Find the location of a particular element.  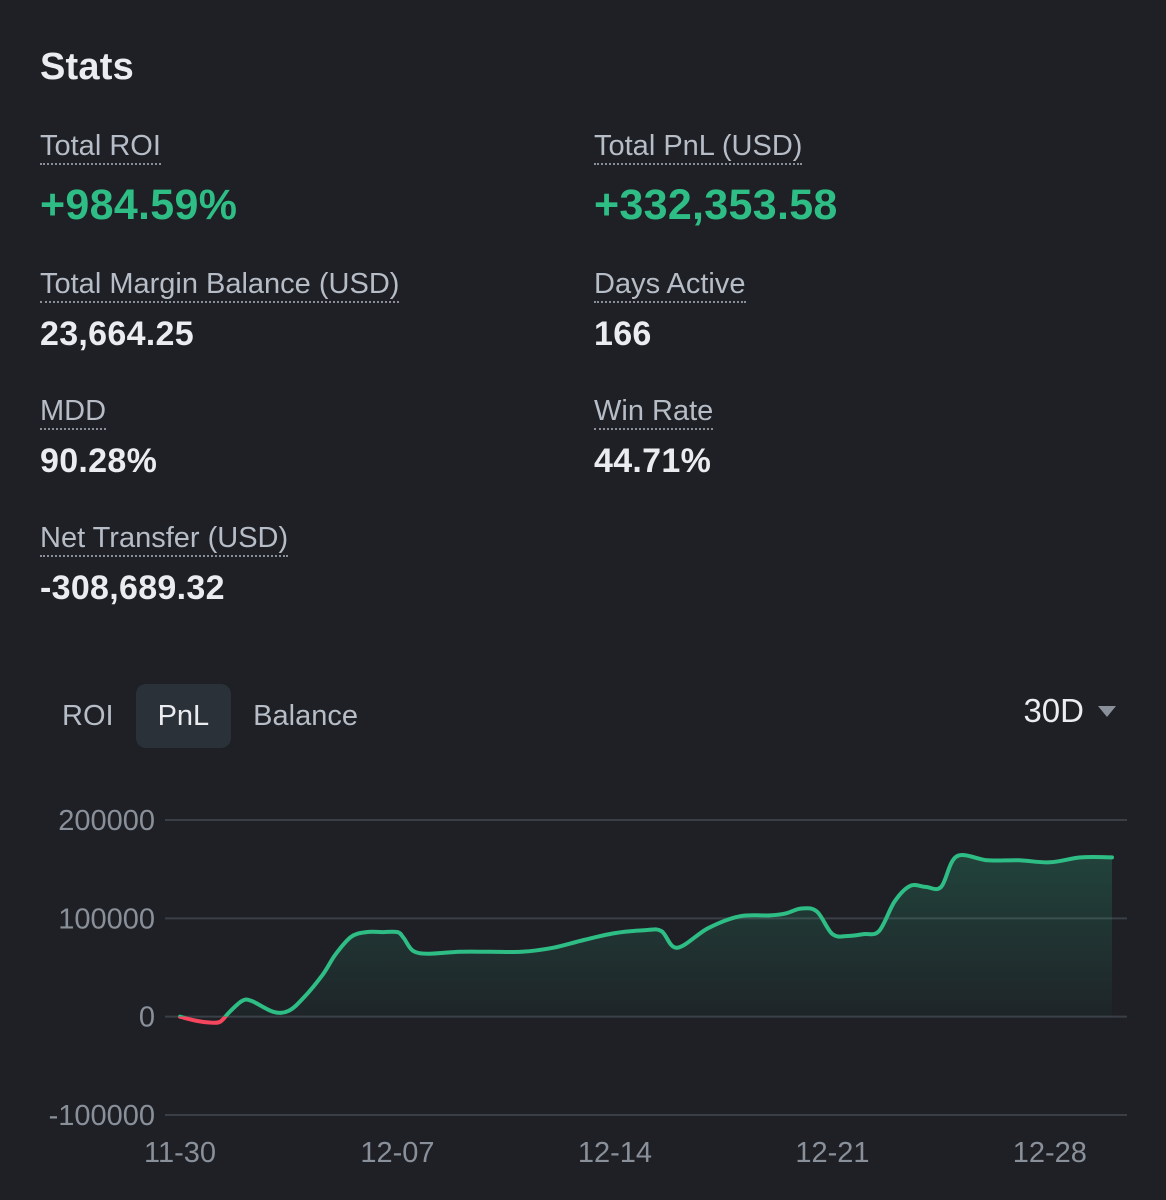

stat-value: 166 is located at coordinates (623, 334).